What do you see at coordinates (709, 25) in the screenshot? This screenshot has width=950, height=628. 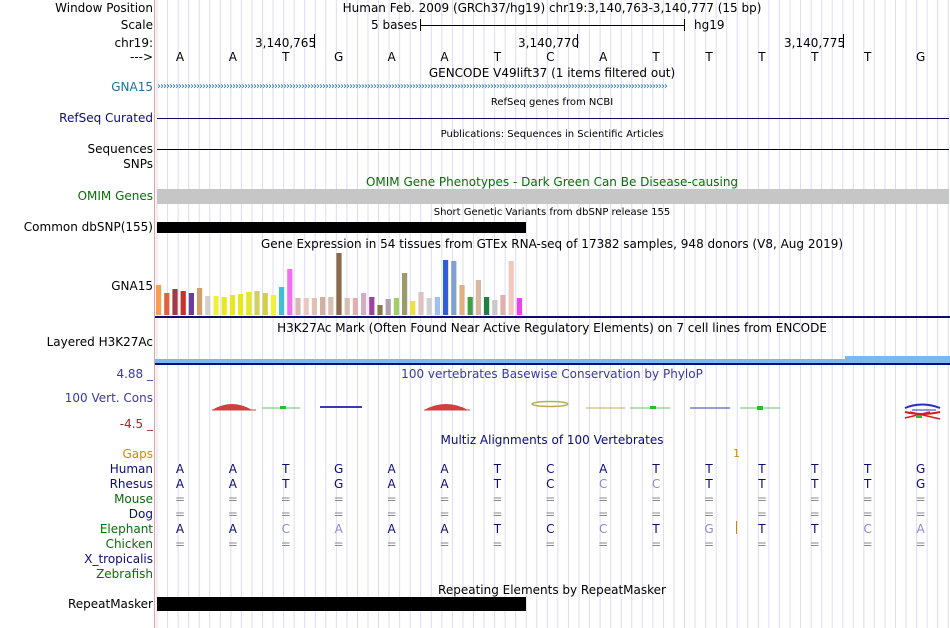 I see `scale-assembly: hg19` at bounding box center [709, 25].